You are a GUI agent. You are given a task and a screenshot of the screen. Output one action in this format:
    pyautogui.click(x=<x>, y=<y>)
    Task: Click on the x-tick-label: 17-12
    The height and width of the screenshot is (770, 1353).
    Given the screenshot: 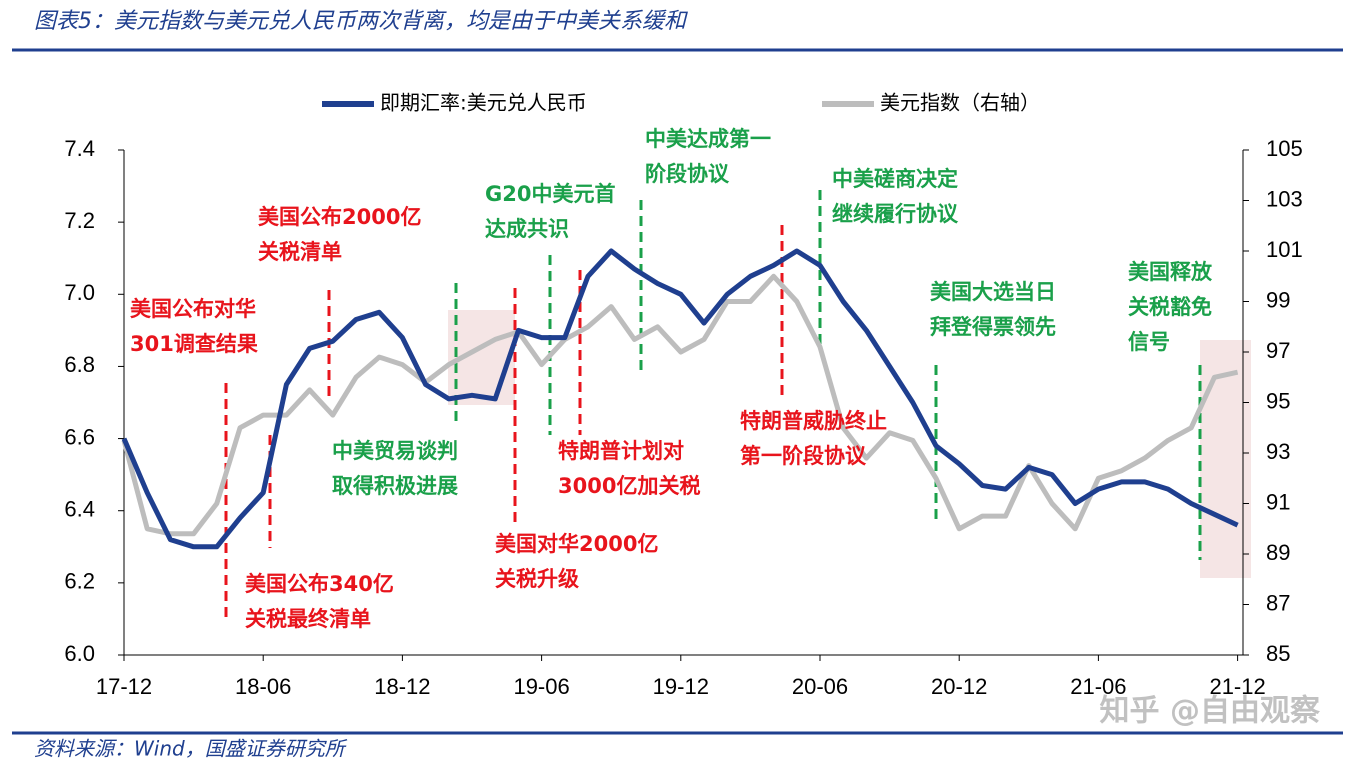 What is the action you would take?
    pyautogui.click(x=124, y=686)
    